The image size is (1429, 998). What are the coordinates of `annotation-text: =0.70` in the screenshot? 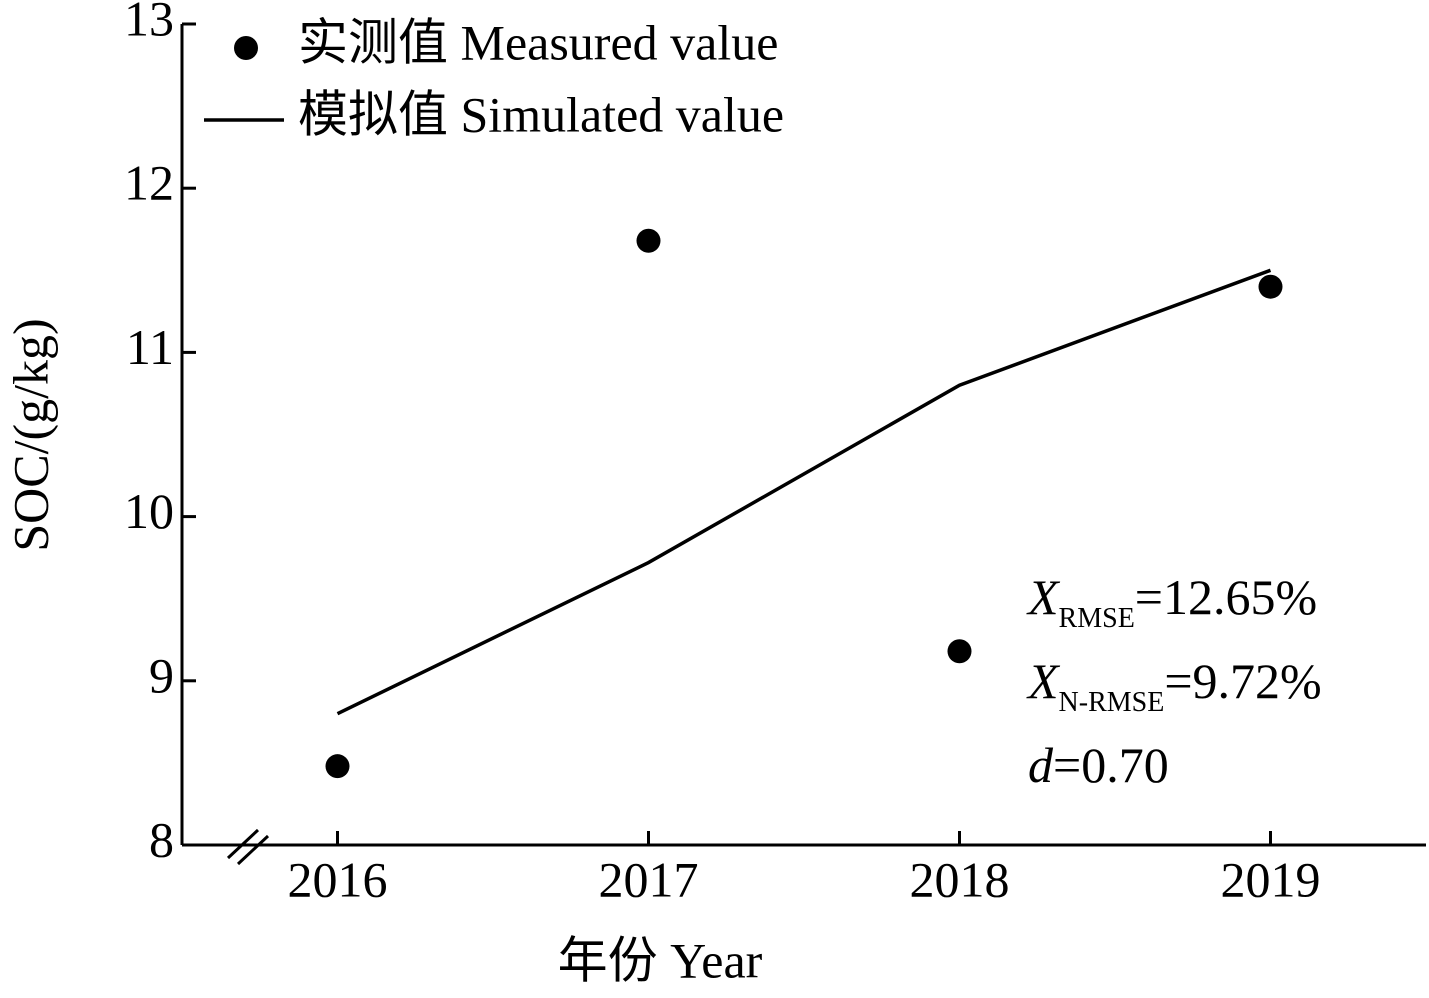 It's located at (1111, 765).